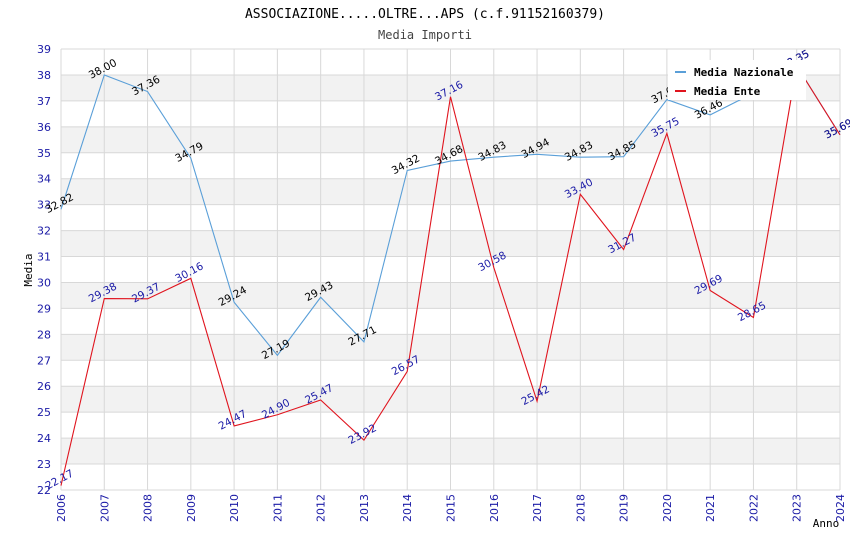 This screenshot has height=550, width=850. I want to click on y-tick-label: 27, so click(44, 360).